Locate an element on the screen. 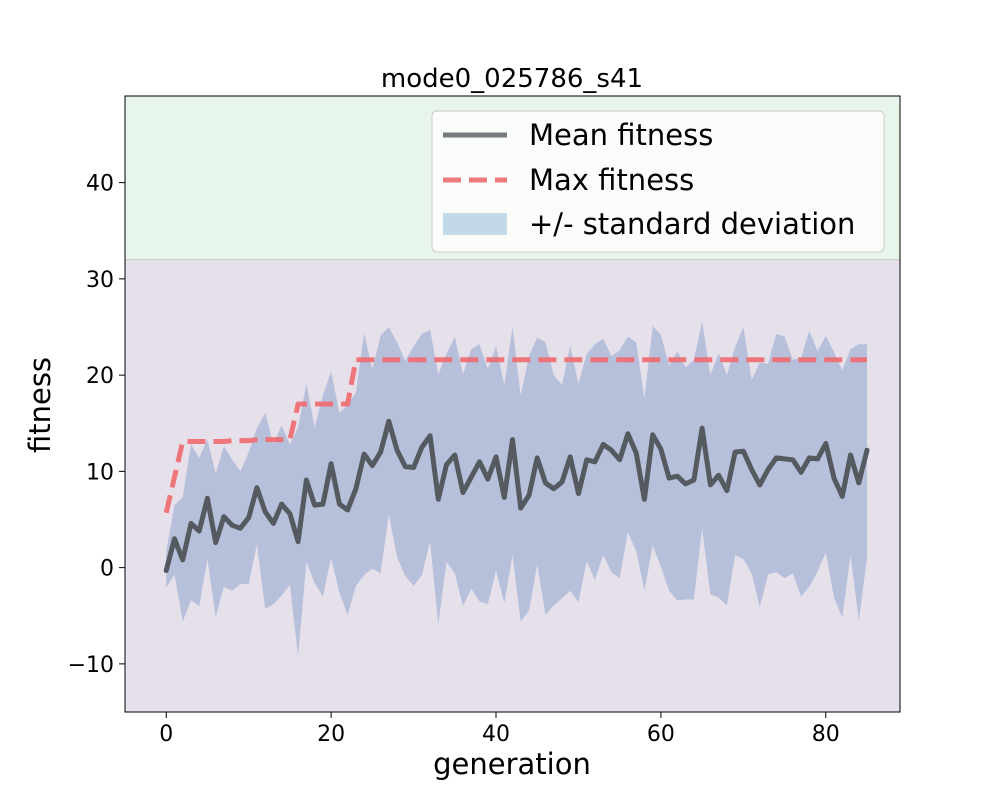  y-tick-label--10: −10 is located at coordinates (91, 665).